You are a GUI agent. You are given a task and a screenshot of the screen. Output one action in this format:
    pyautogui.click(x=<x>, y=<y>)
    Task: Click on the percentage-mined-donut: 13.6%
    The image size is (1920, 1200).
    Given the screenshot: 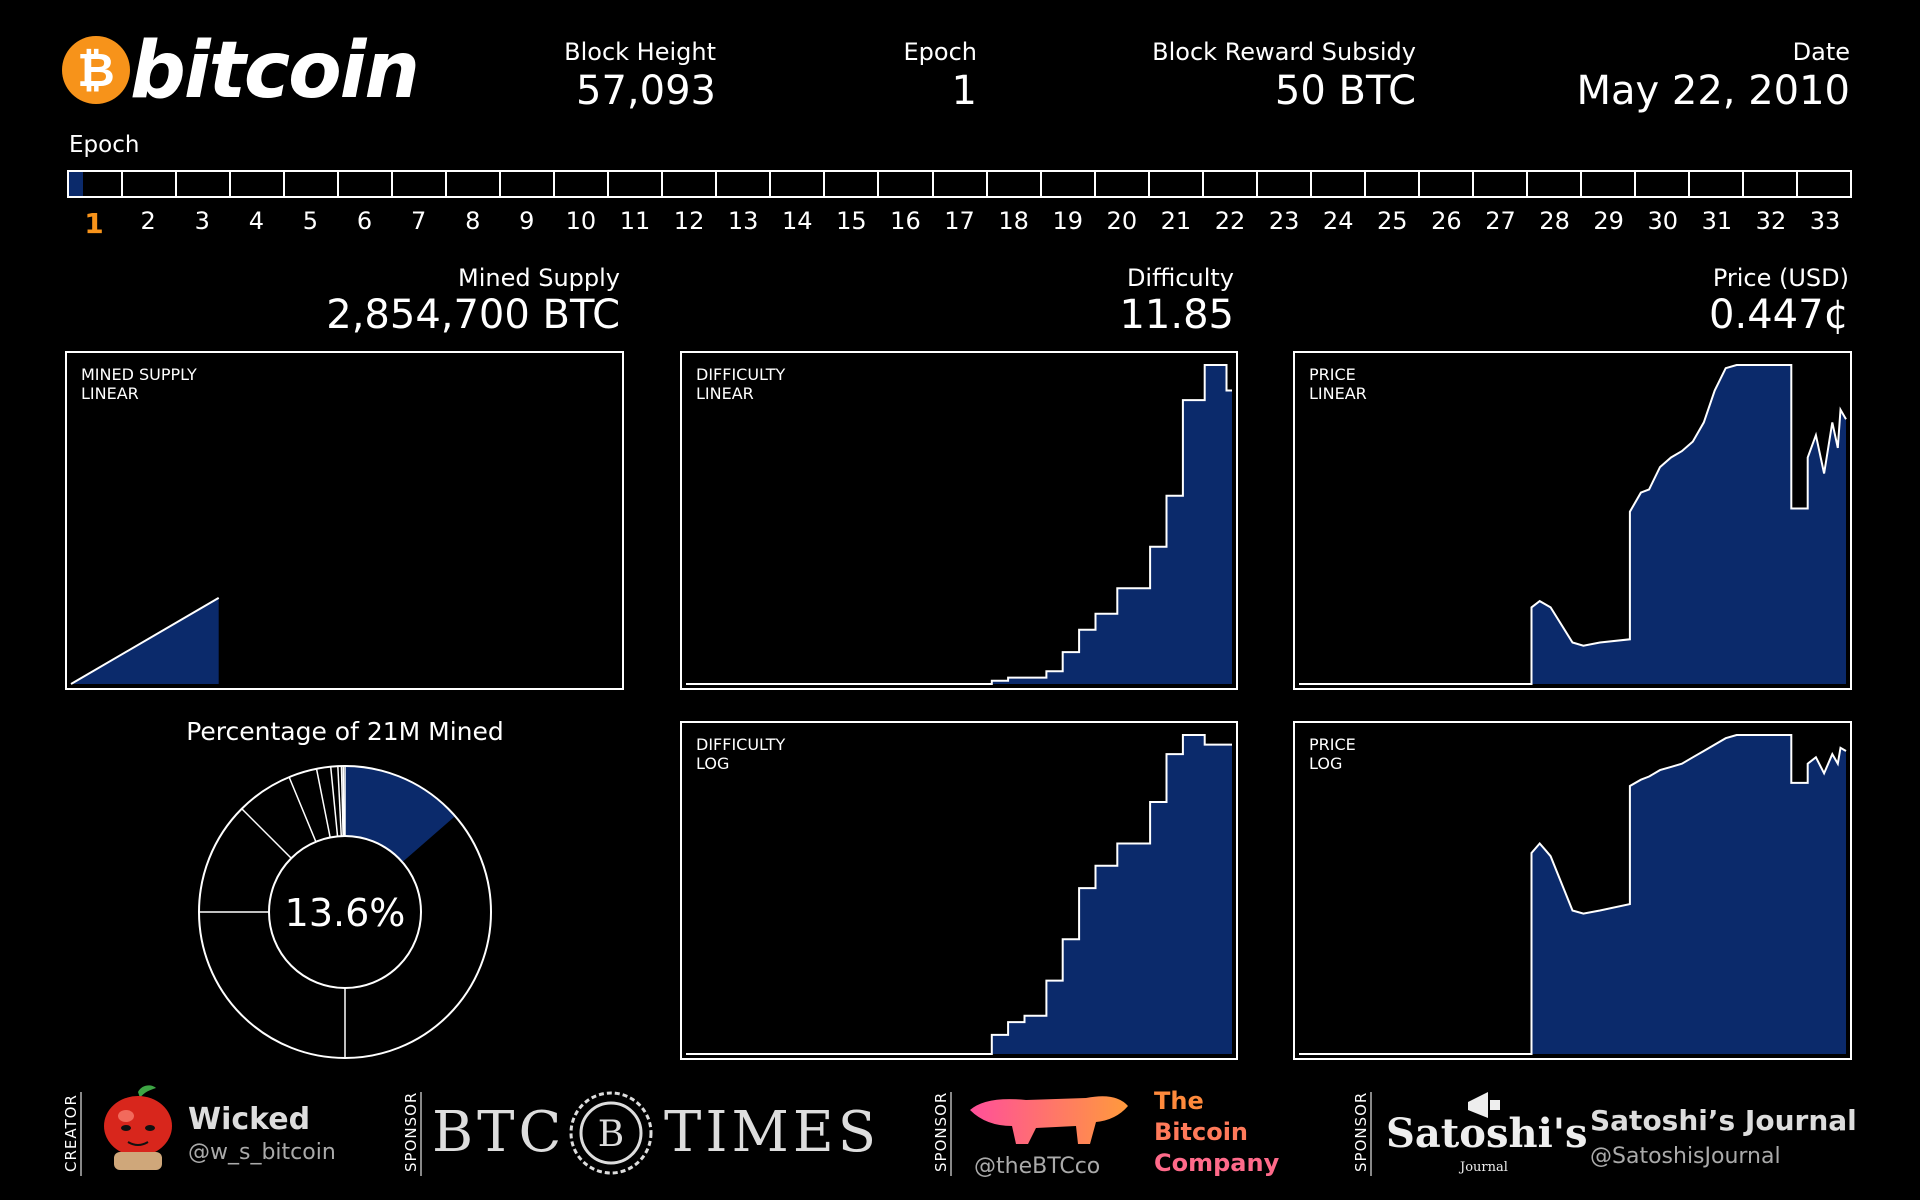 What is the action you would take?
    pyautogui.click(x=345, y=912)
    